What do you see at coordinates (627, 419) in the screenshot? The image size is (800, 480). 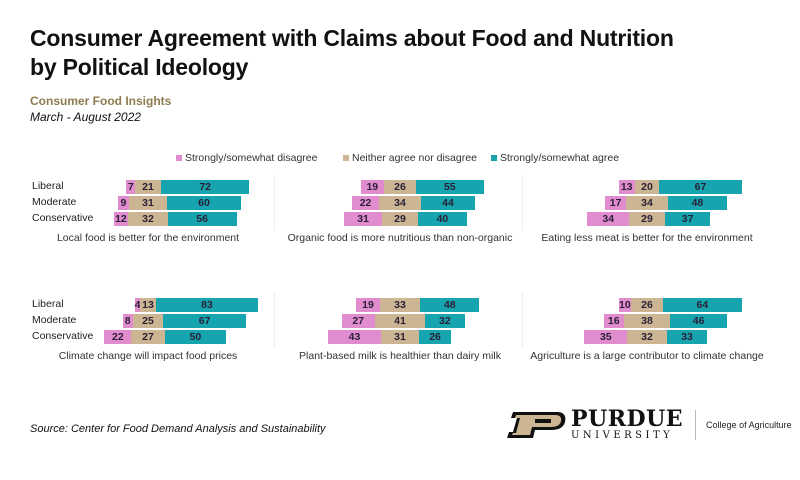 I see `logo-purdue-text: PURDUE` at bounding box center [627, 419].